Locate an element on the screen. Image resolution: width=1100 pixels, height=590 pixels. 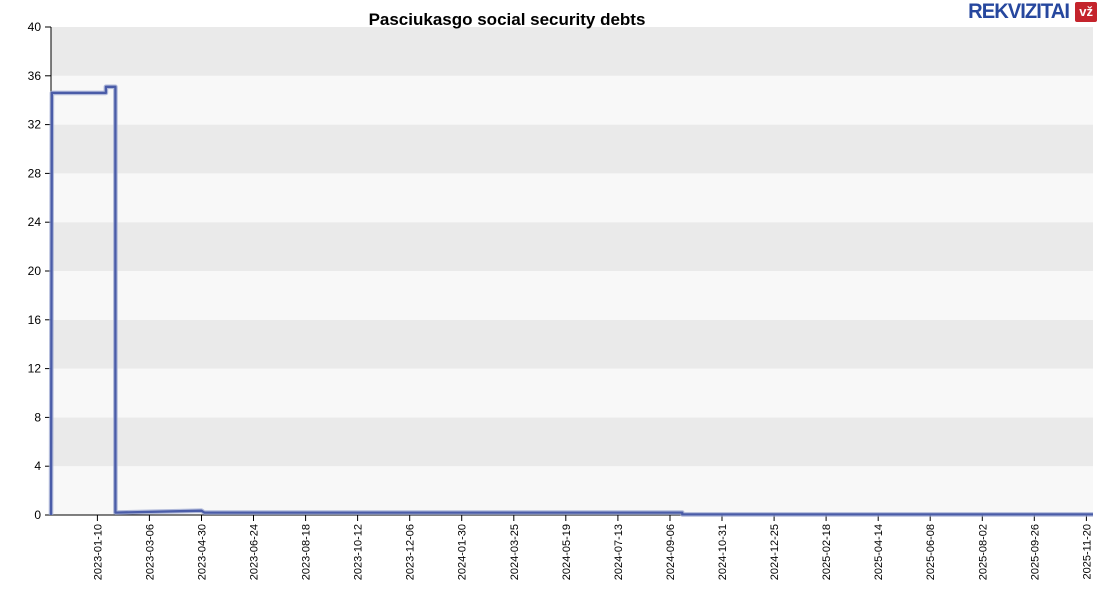
svg-text: 2024-01-30 is located at coordinates (463, 552).